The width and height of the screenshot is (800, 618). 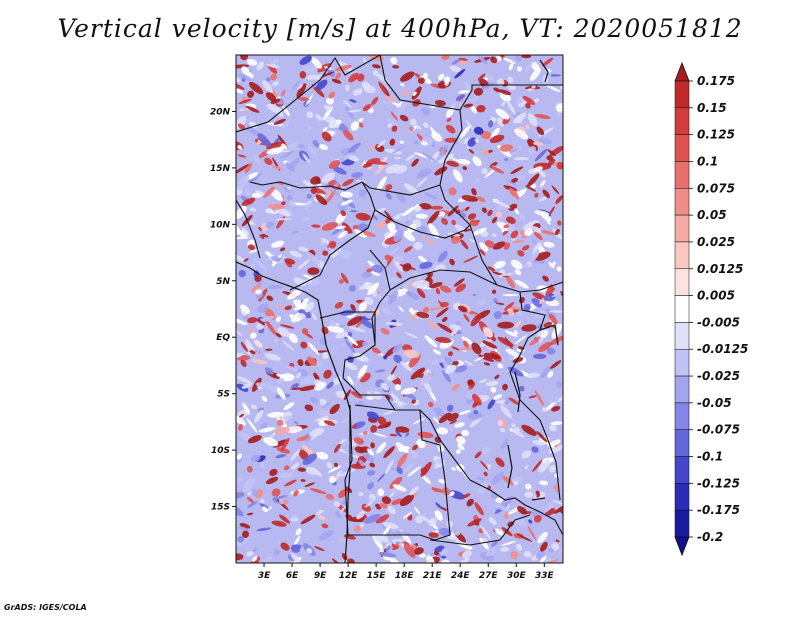 What do you see at coordinates (718, 322) in the screenshot?
I see `colorbar-label: -0.005` at bounding box center [718, 322].